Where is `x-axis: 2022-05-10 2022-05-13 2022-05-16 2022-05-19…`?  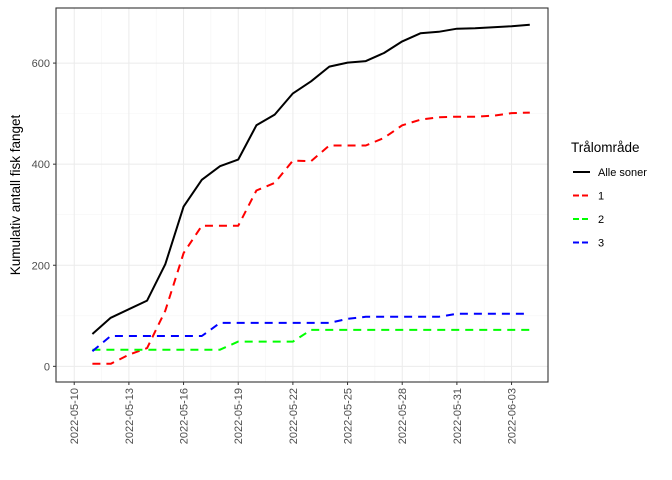
x-axis: 2022-05-10 2022-05-13 2022-05-16 2022-05-19… is located at coordinates (294, 413).